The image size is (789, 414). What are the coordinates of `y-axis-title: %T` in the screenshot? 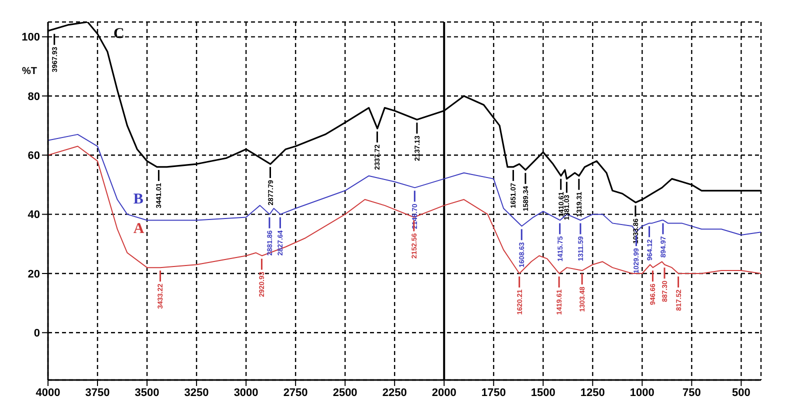 It's located at (29, 71).